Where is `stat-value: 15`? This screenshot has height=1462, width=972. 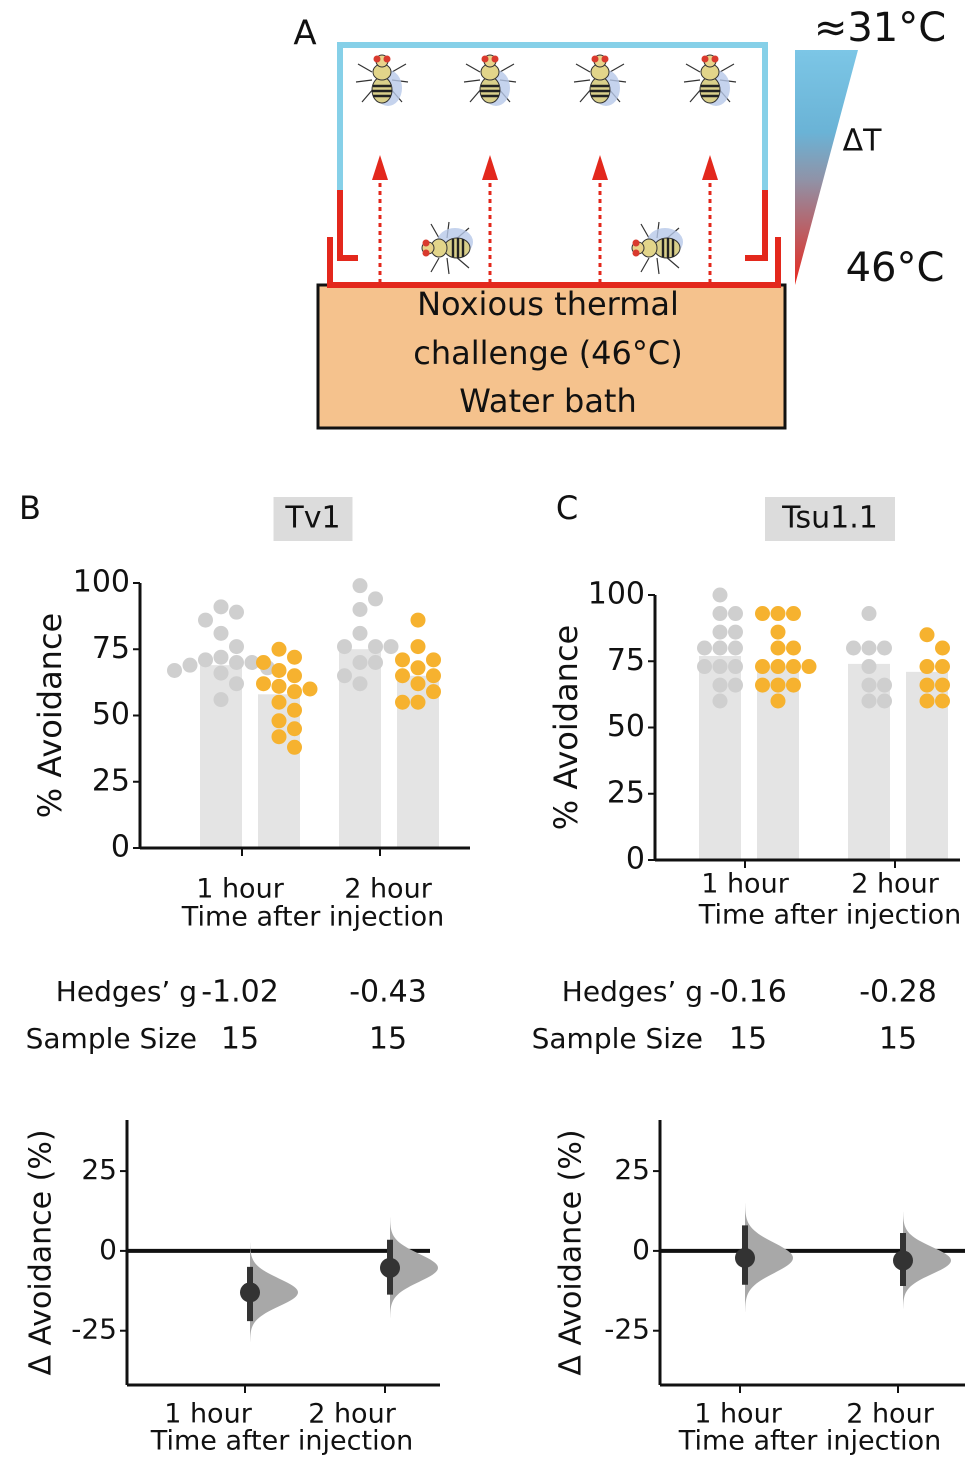 stat-value: 15 is located at coordinates (240, 1039).